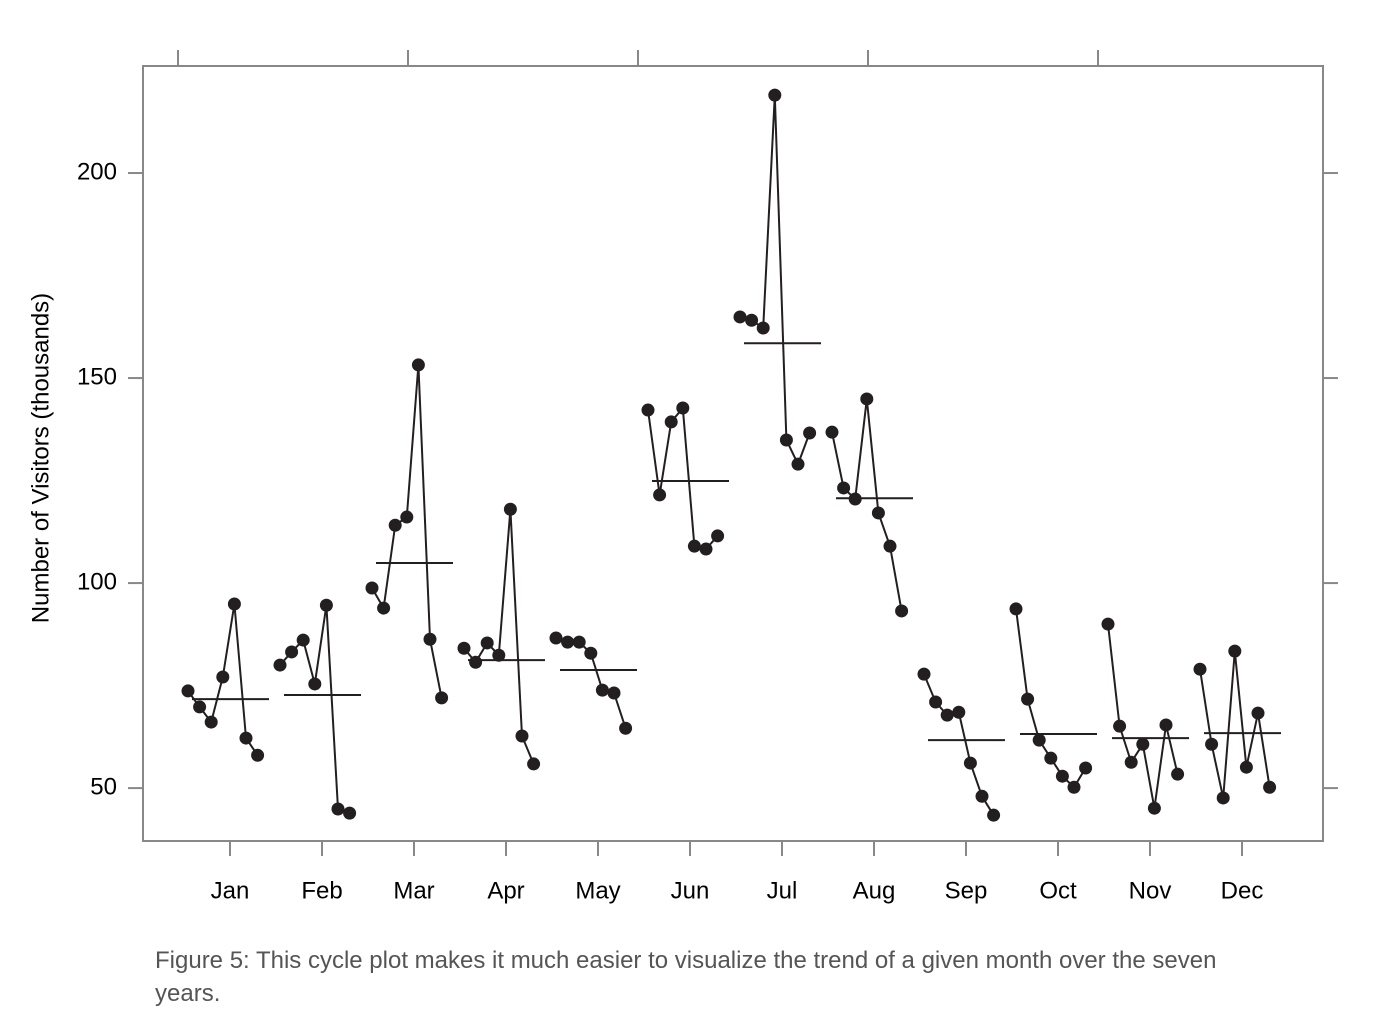 Image resolution: width=1392 pixels, height=1028 pixels. What do you see at coordinates (1242, 890) in the screenshot?
I see `x-tick-label: Dec` at bounding box center [1242, 890].